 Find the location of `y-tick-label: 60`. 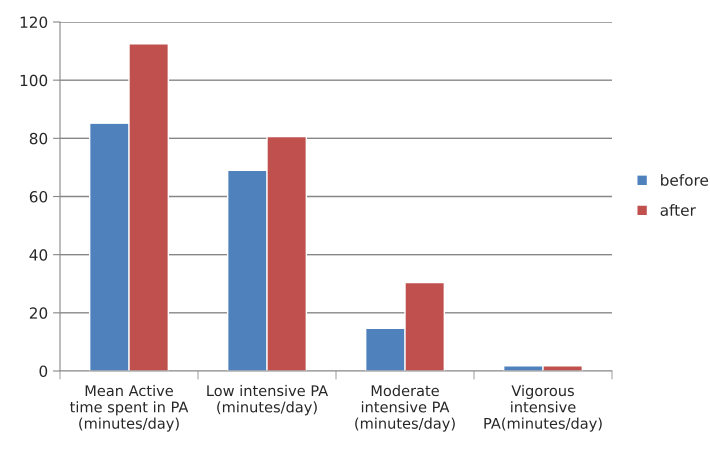

y-tick-label: 60 is located at coordinates (39, 196).